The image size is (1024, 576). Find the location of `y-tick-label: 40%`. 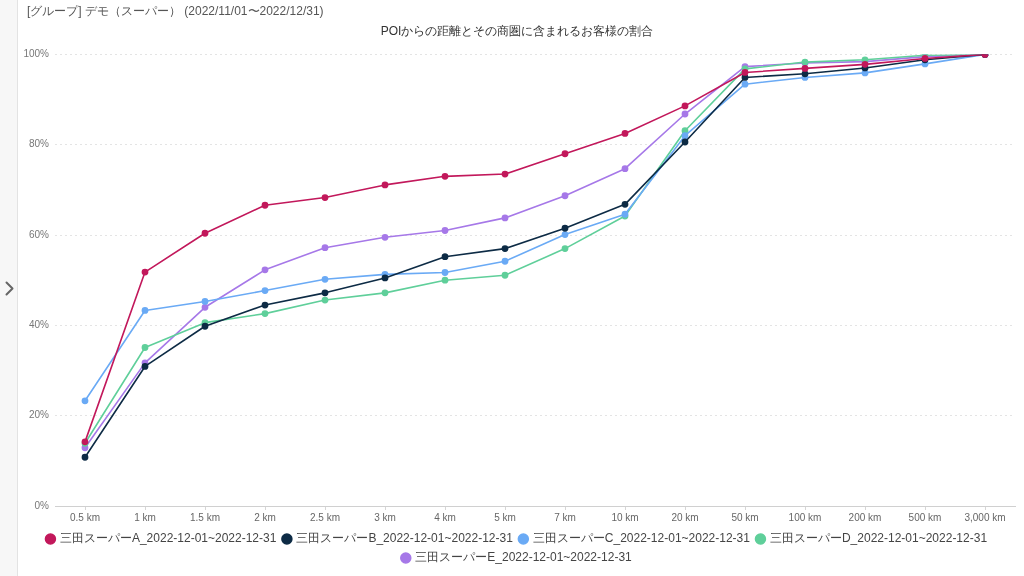

y-tick-label: 40% is located at coordinates (39, 325).